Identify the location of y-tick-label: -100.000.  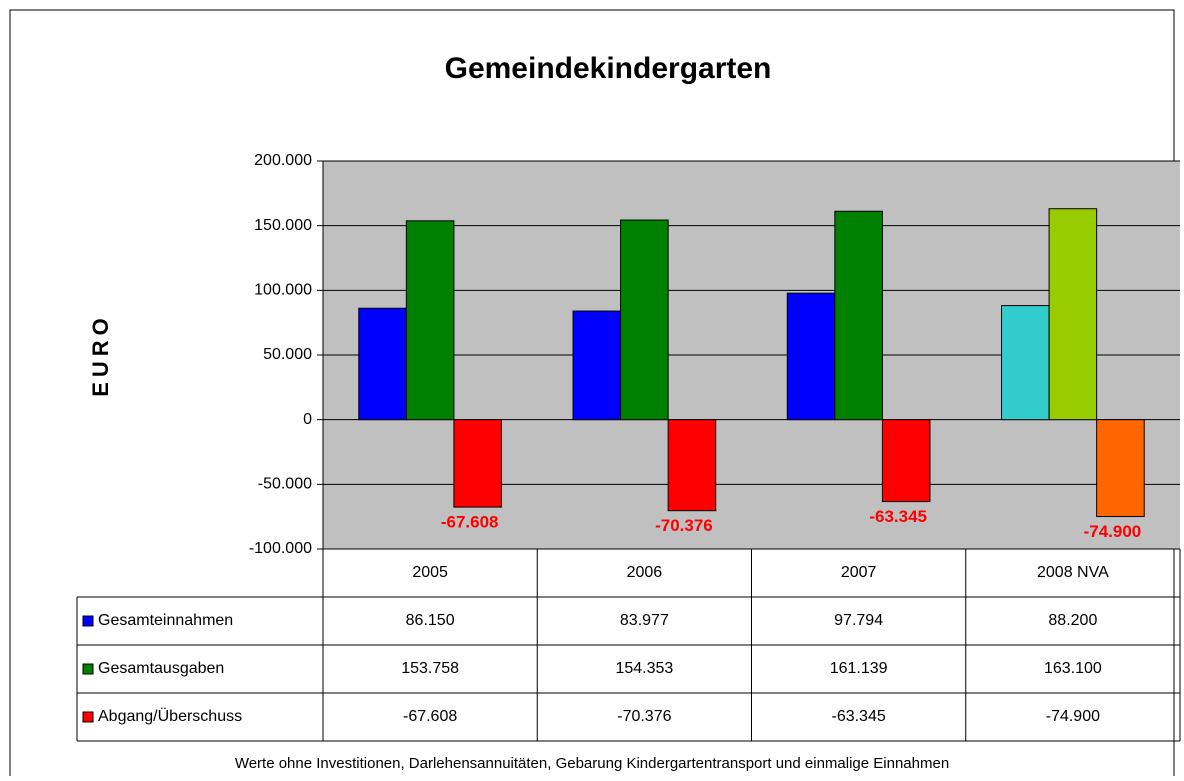
(280, 548).